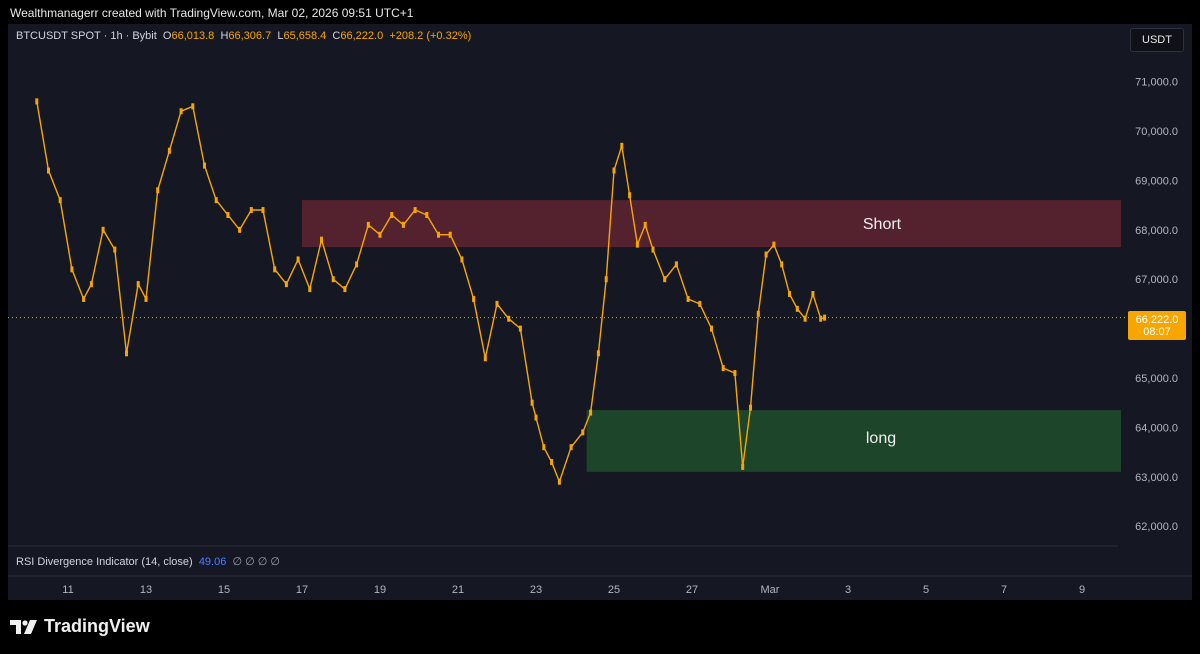 The height and width of the screenshot is (654, 1200). I want to click on x-tick-label: 17, so click(302, 590).